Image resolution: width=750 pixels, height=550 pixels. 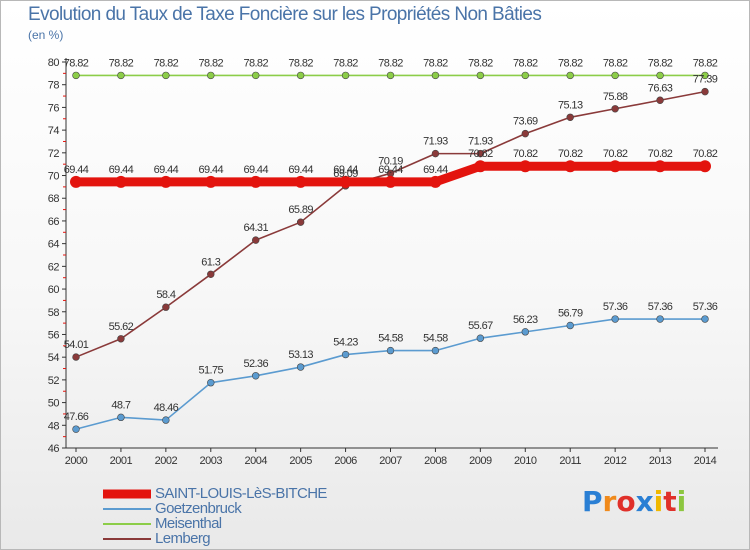 I want to click on data-label-lemberg: 54.01, so click(x=76, y=345).